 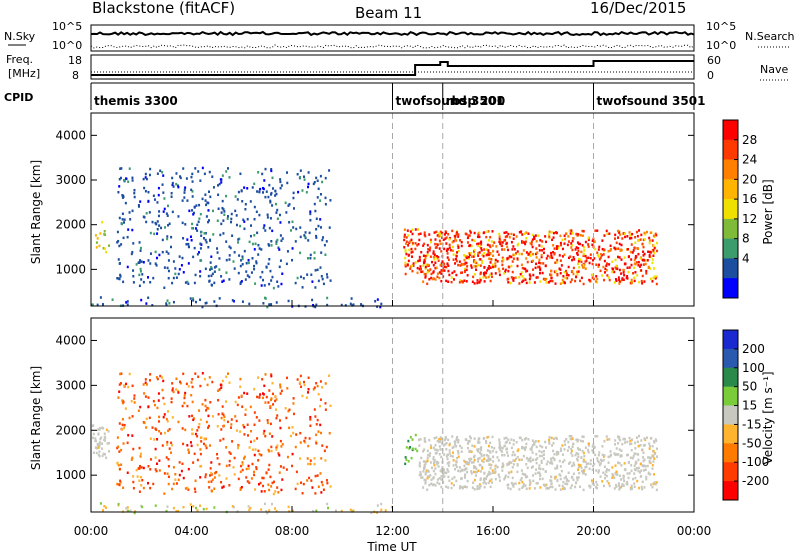 What do you see at coordinates (730, 415) in the screenshot?
I see `colorbar-frame` at bounding box center [730, 415].